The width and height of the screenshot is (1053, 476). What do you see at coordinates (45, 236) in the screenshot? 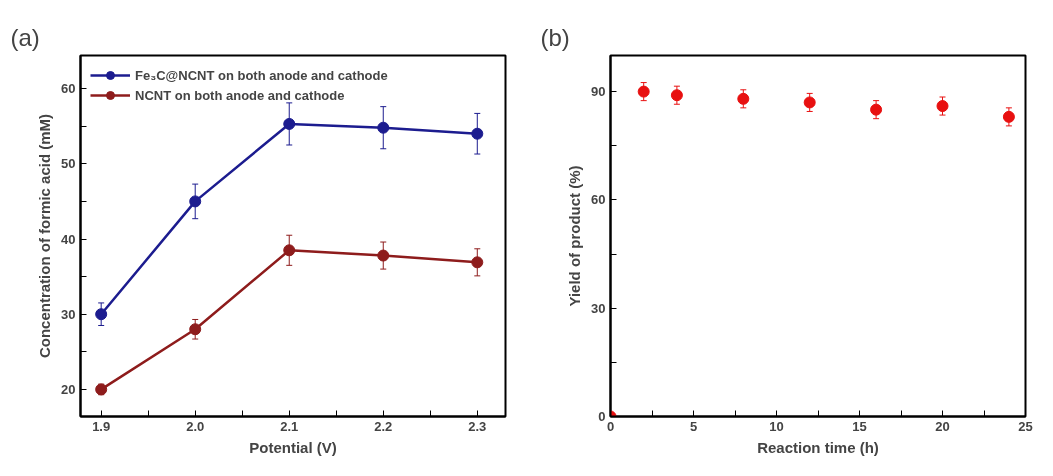
I see `y-axis-title: Concentration of formic acid (mM)` at bounding box center [45, 236].